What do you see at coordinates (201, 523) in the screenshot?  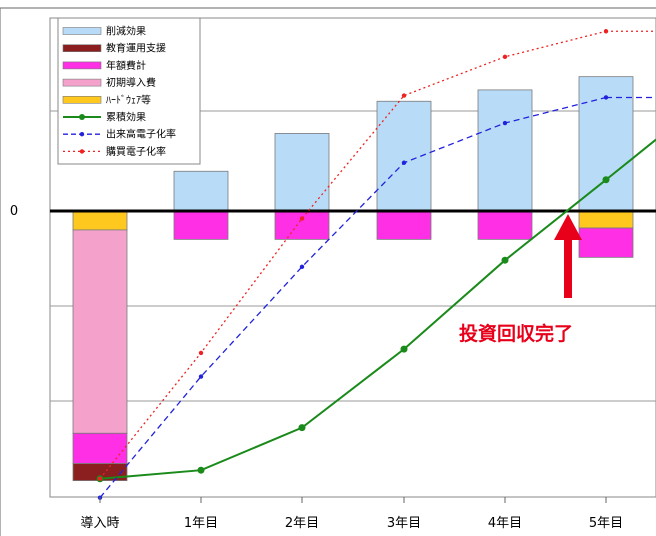 I see `x-tick-label: 1年目` at bounding box center [201, 523].